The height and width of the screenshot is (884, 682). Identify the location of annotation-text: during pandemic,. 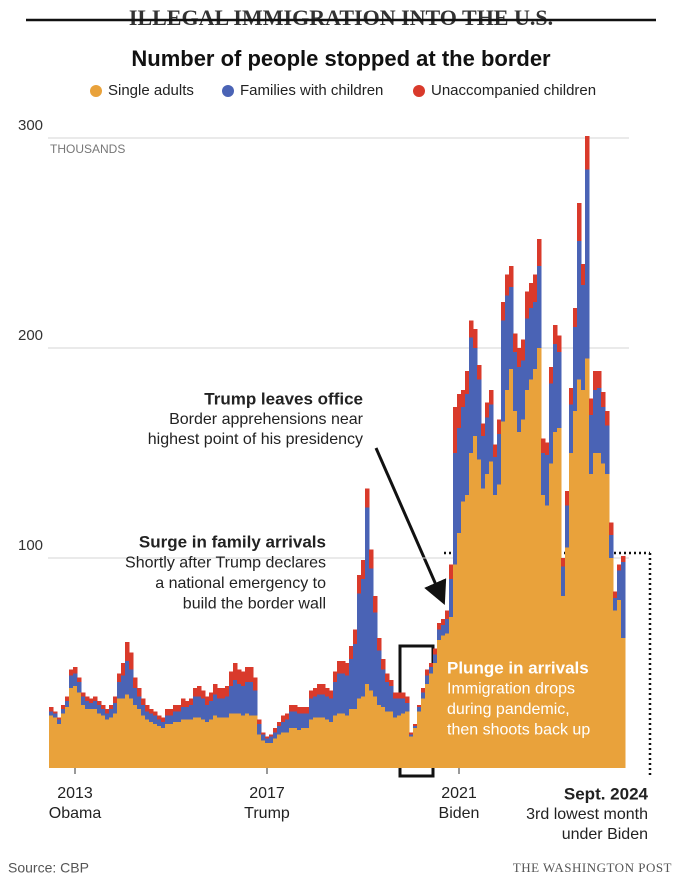
(508, 709).